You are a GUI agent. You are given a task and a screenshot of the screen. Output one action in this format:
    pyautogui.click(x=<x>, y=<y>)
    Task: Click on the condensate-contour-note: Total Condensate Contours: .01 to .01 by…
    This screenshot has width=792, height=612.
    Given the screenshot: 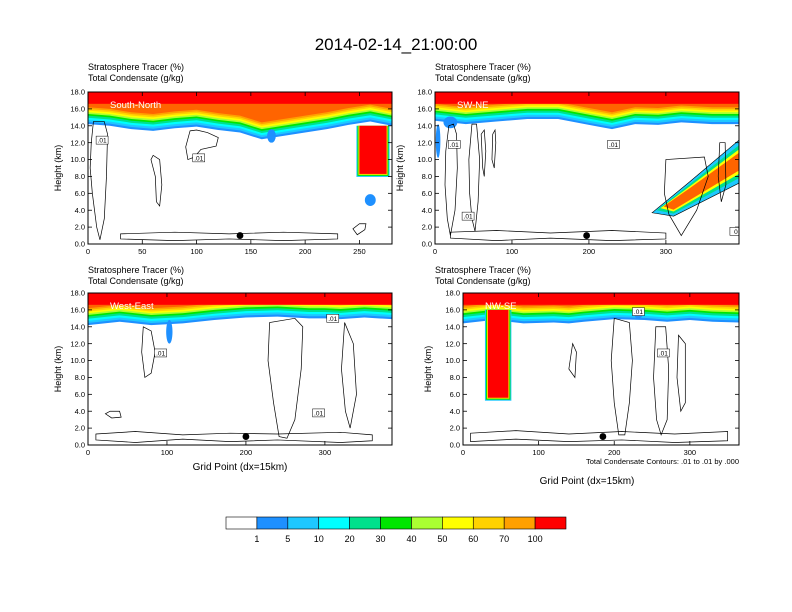 What is the action you would take?
    pyautogui.click(x=662, y=461)
    